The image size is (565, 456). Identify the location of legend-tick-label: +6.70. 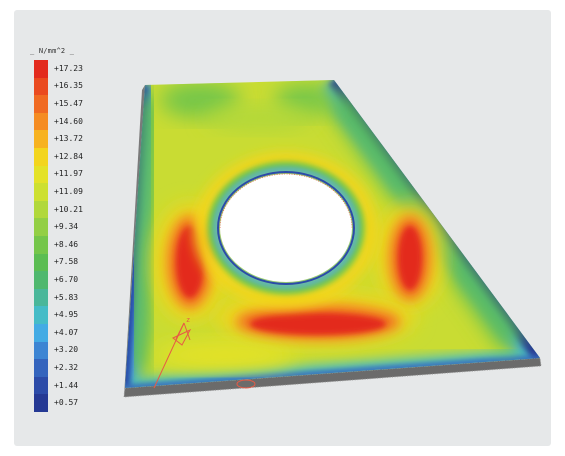
(66, 279).